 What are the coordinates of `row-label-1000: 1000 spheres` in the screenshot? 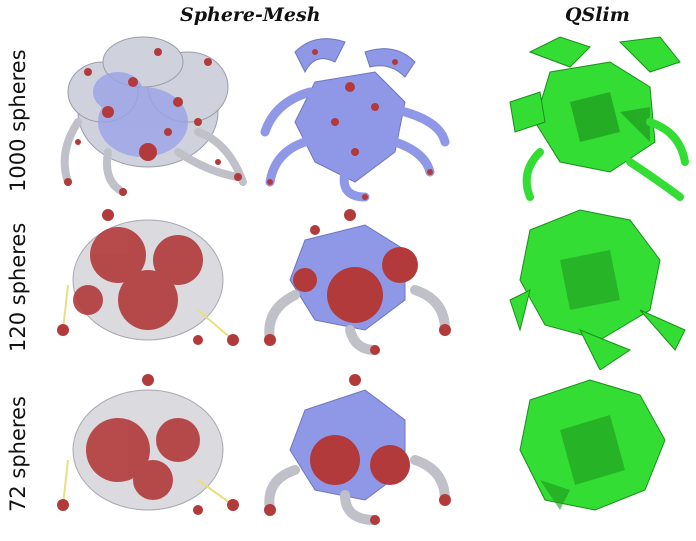 It's located at (18, 120).